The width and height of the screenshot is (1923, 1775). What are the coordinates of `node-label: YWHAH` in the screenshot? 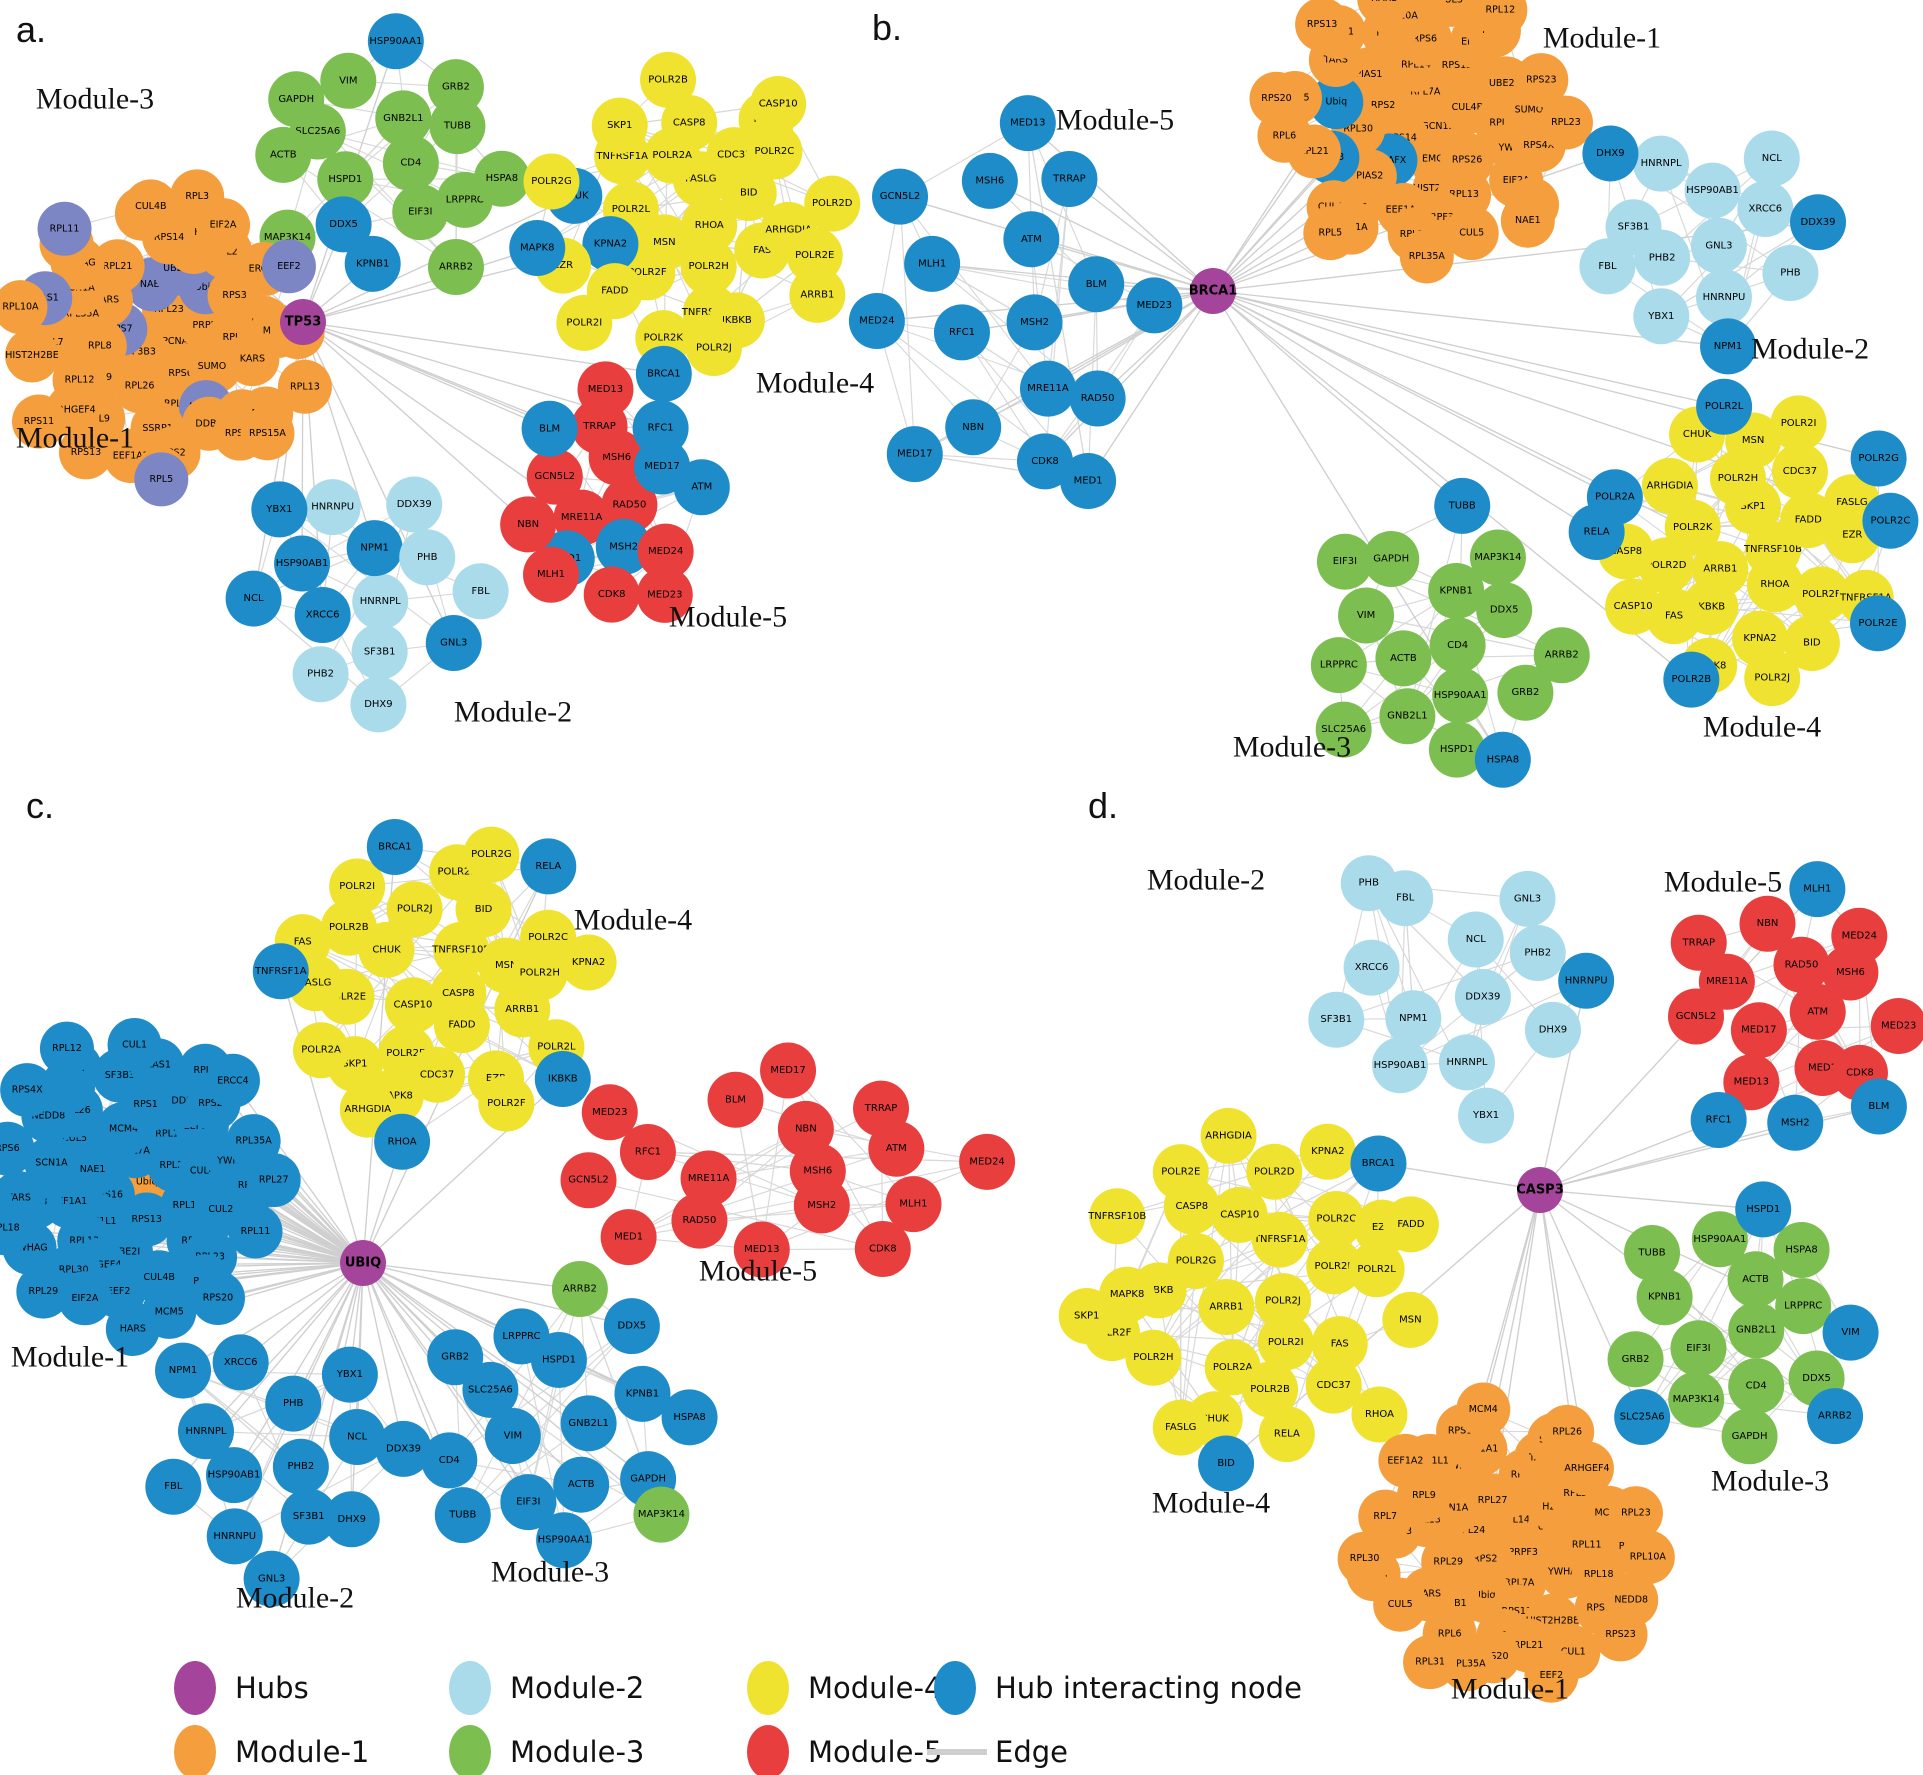 It's located at (234, 1160).